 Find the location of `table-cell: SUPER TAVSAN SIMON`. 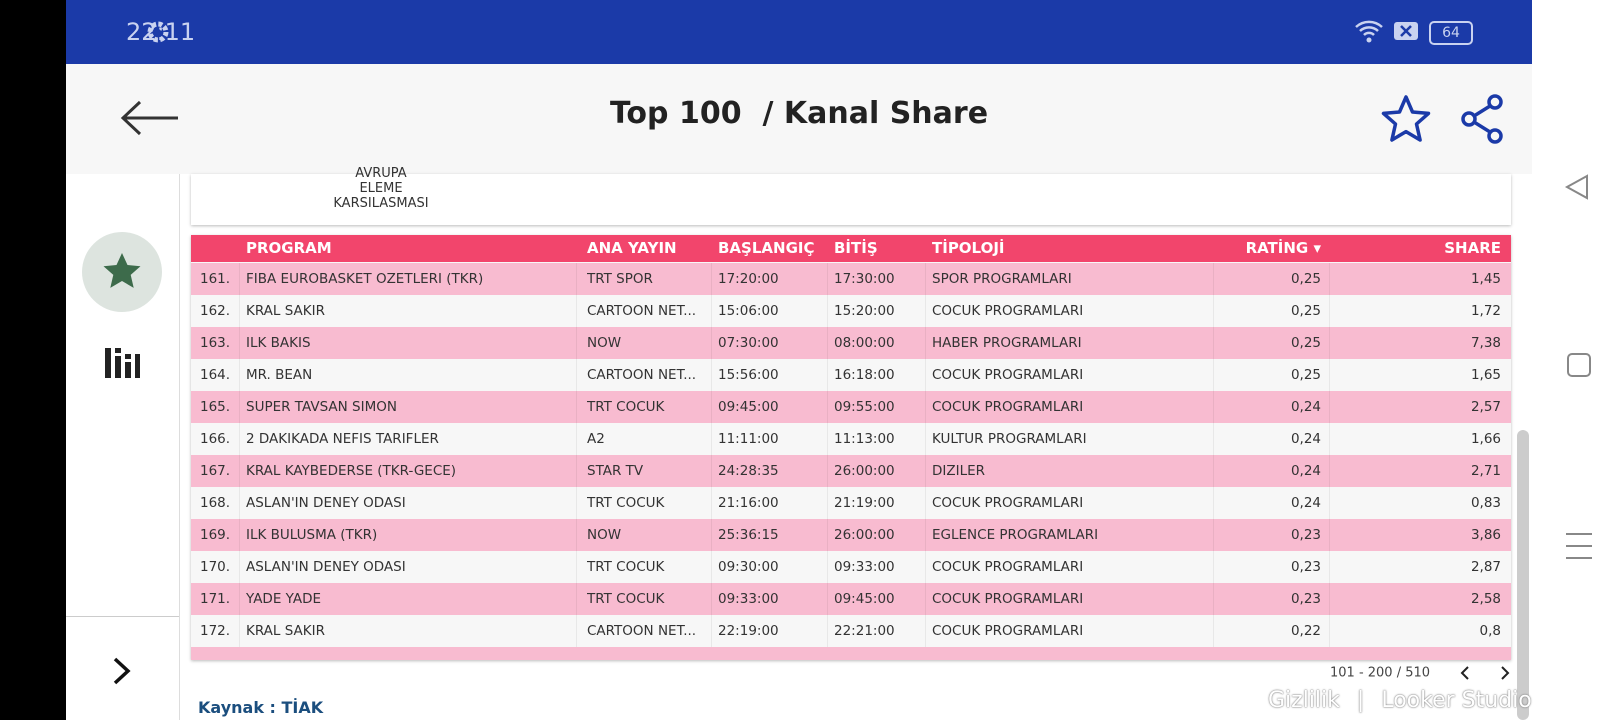

table-cell: SUPER TAVSAN SIMON is located at coordinates (321, 407).